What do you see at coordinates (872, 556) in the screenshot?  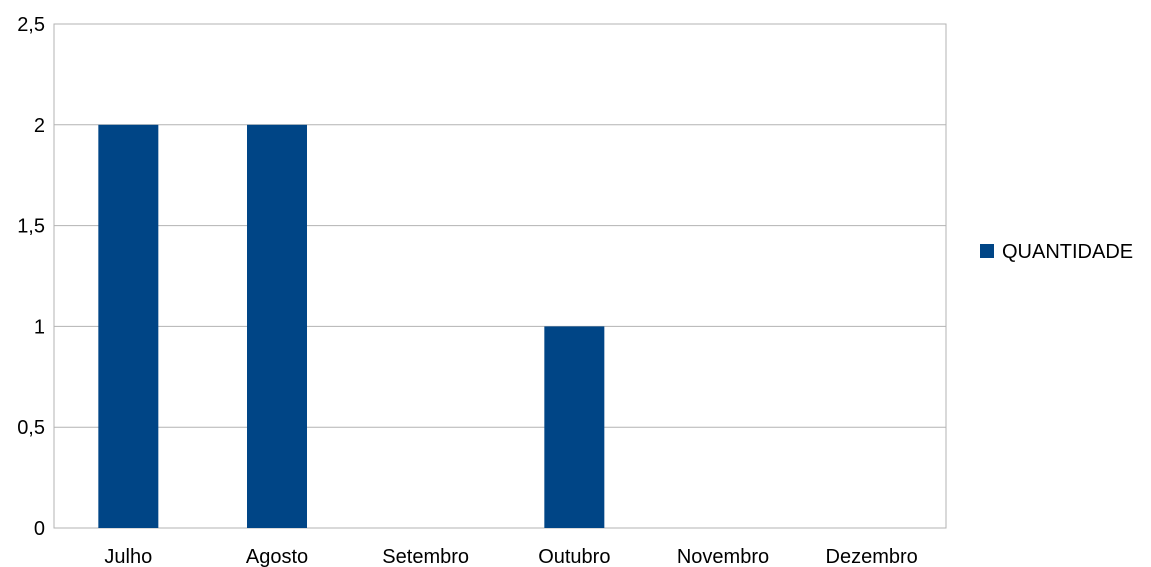 I see `x-tick-label: Dezembro` at bounding box center [872, 556].